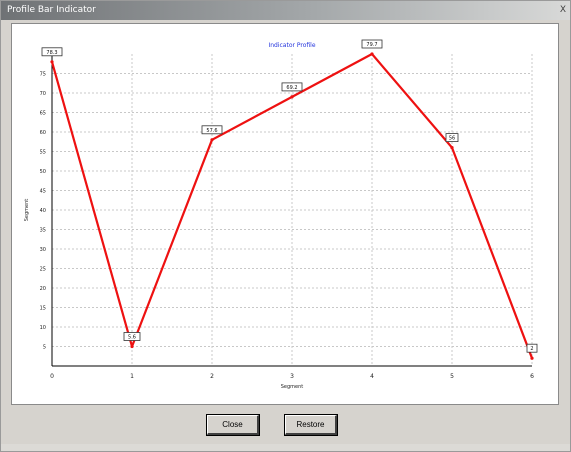 The height and width of the screenshot is (452, 571). What do you see at coordinates (43, 172) in the screenshot?
I see `y-tick-label: 50` at bounding box center [43, 172].